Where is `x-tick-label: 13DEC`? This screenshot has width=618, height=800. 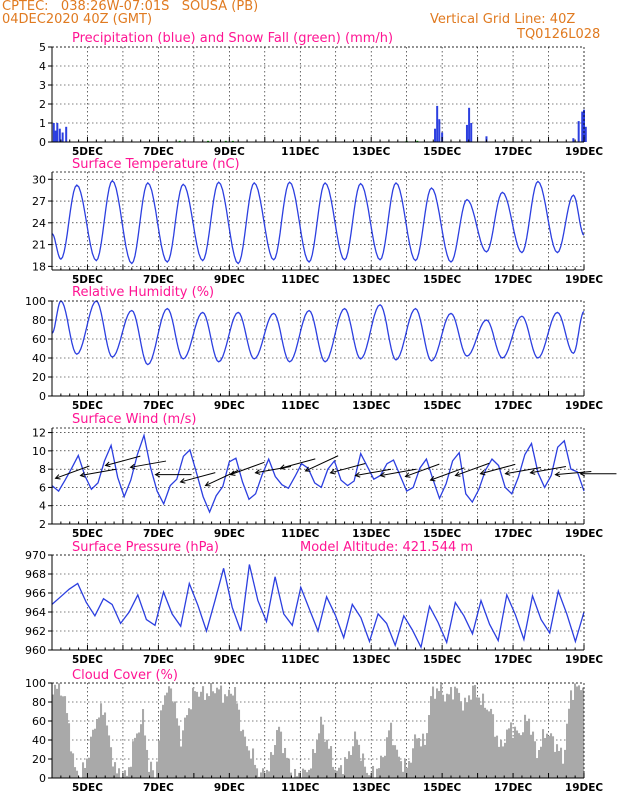
x-tick-label: 13DEC is located at coordinates (371, 534).